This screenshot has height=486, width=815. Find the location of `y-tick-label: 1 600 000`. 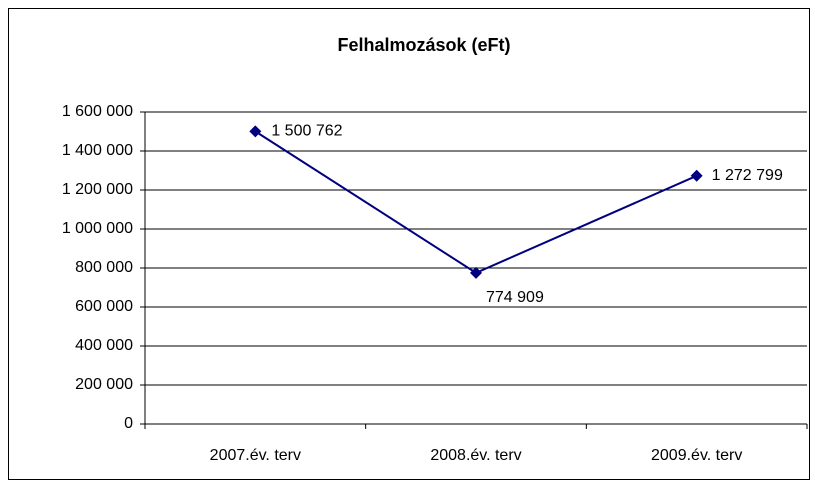

y-tick-label: 1 600 000 is located at coordinates (97, 111).